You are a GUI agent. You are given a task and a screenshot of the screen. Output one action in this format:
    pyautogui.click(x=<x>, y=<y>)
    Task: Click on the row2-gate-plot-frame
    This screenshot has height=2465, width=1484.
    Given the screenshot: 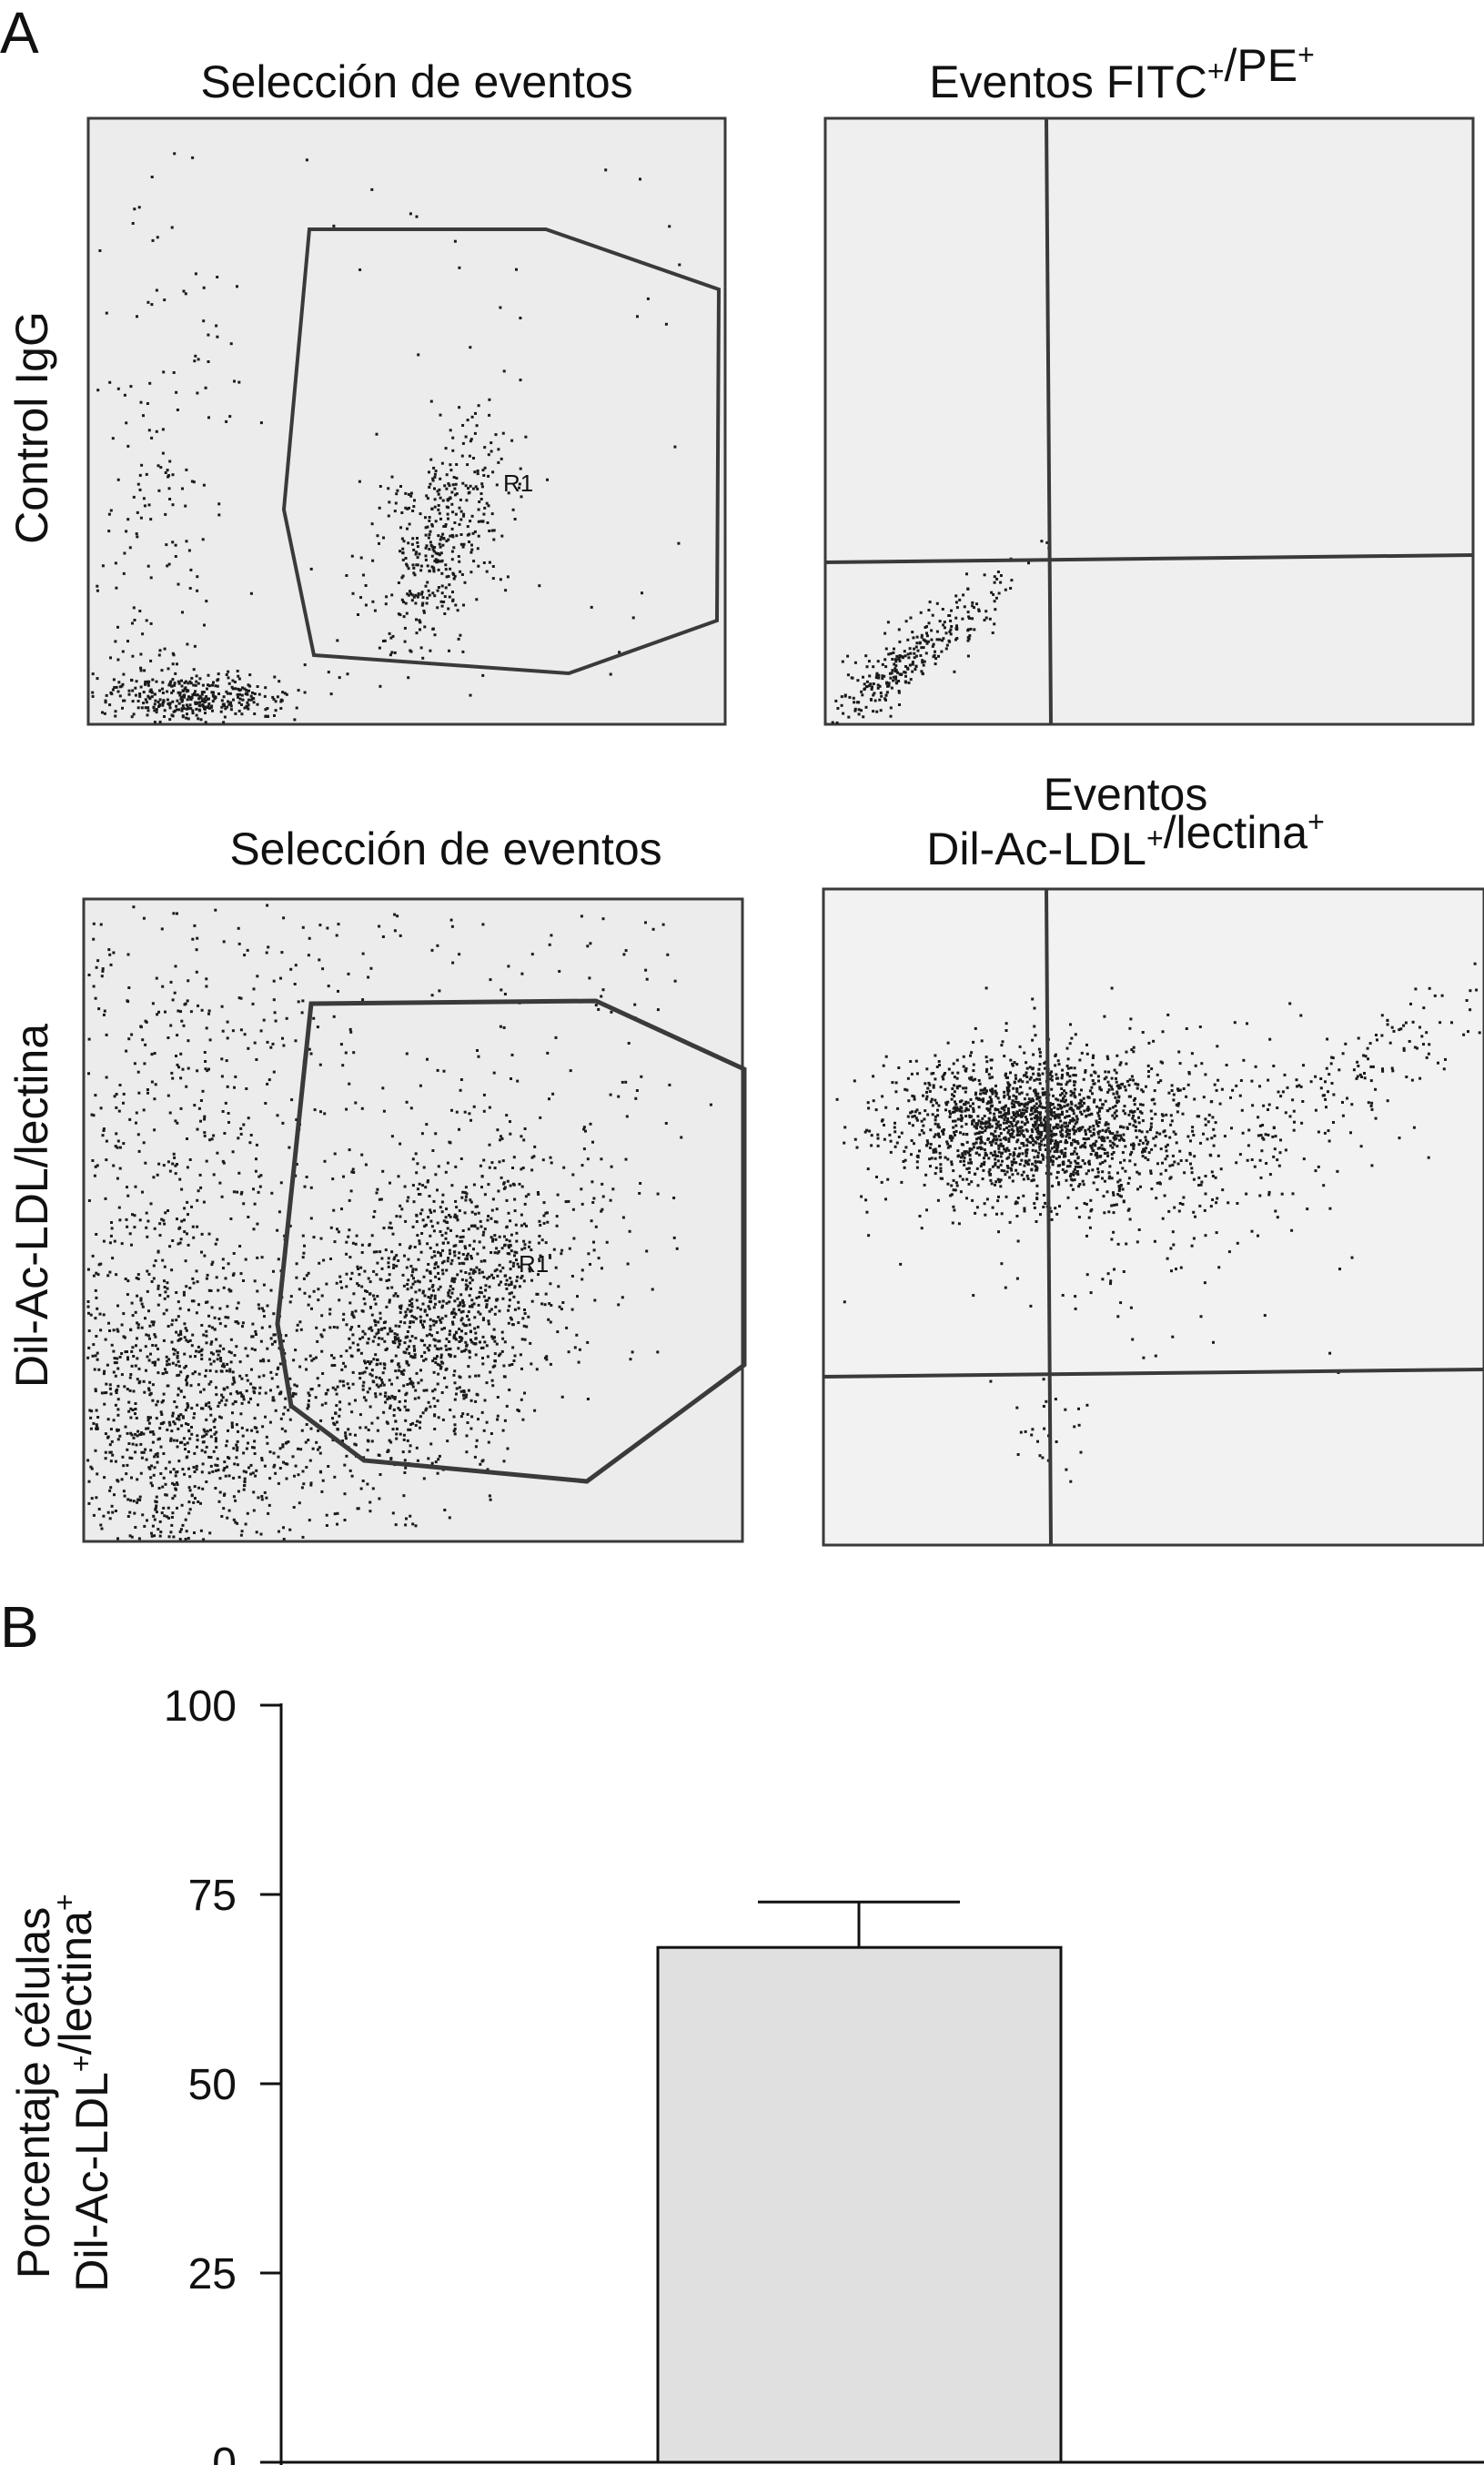 What is the action you would take?
    pyautogui.click(x=413, y=1220)
    